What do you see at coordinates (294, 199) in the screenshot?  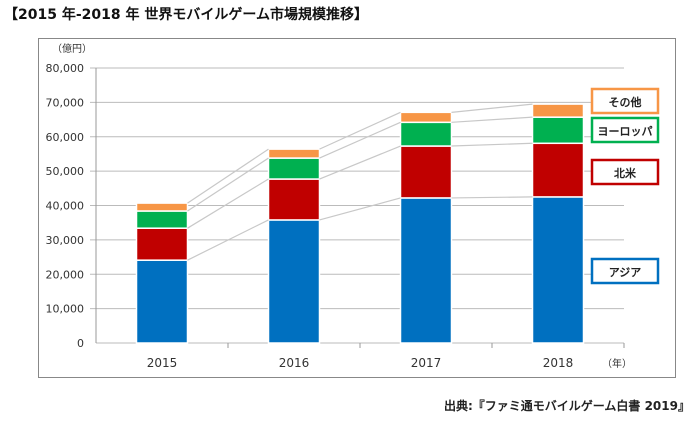 I see `bar-2016-北米` at bounding box center [294, 199].